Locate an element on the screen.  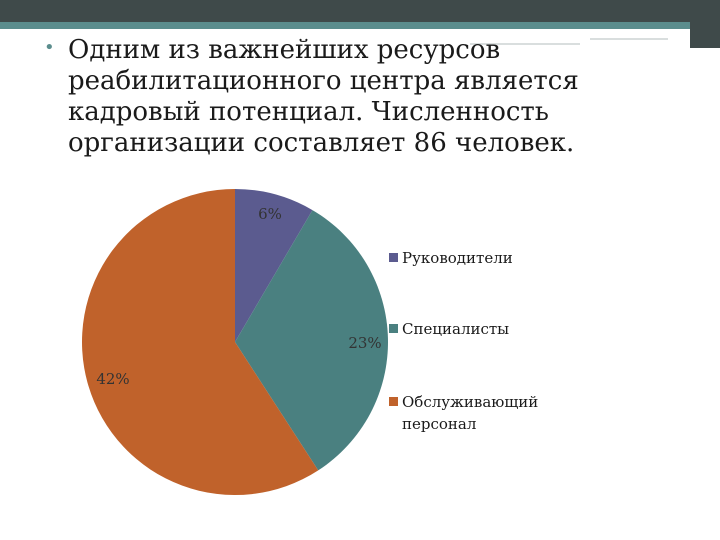
legend-label: Обслуживающий is located at coordinates (470, 402).